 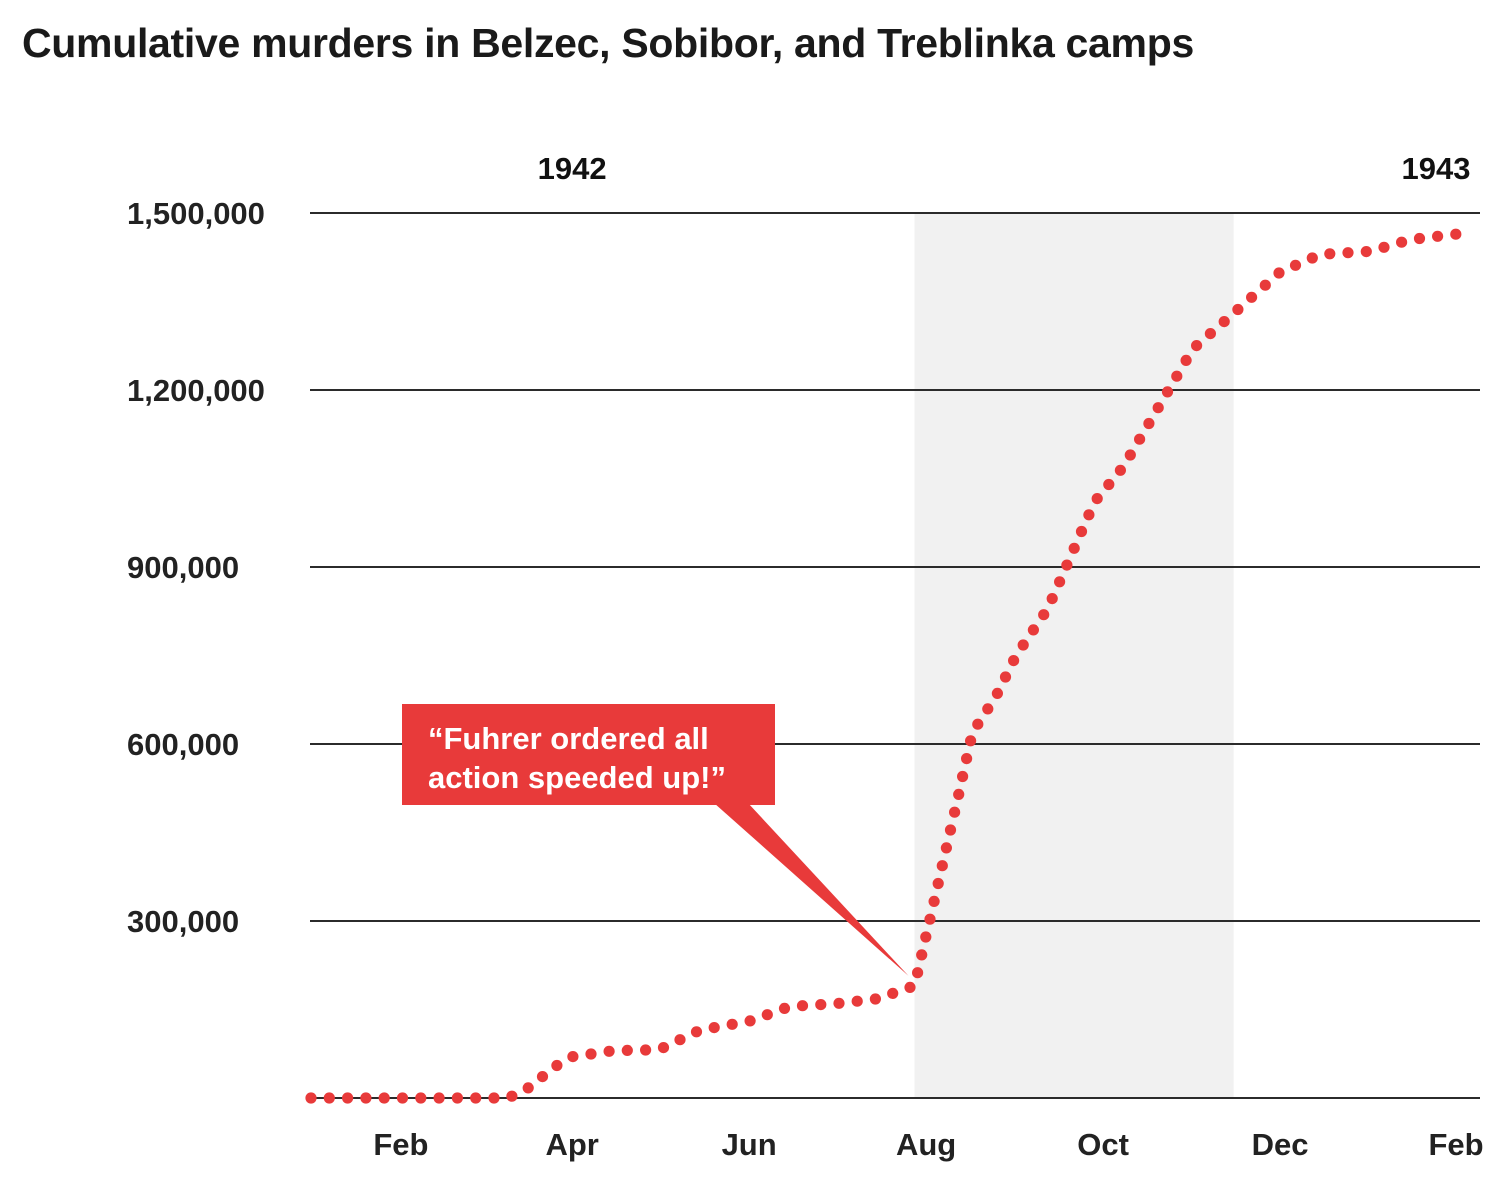 I want to click on y-axis-tick-labels: 300,000 600,000 900,000 1,200,000 1,500,000, so click(x=196, y=567).